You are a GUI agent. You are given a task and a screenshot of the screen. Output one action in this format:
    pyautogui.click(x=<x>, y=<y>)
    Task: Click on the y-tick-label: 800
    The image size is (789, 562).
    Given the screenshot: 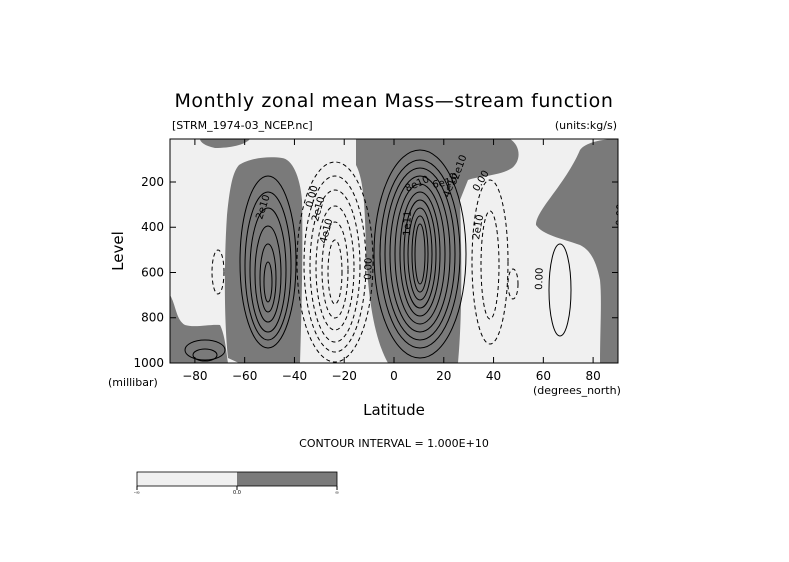 What is the action you would take?
    pyautogui.click(x=152, y=318)
    